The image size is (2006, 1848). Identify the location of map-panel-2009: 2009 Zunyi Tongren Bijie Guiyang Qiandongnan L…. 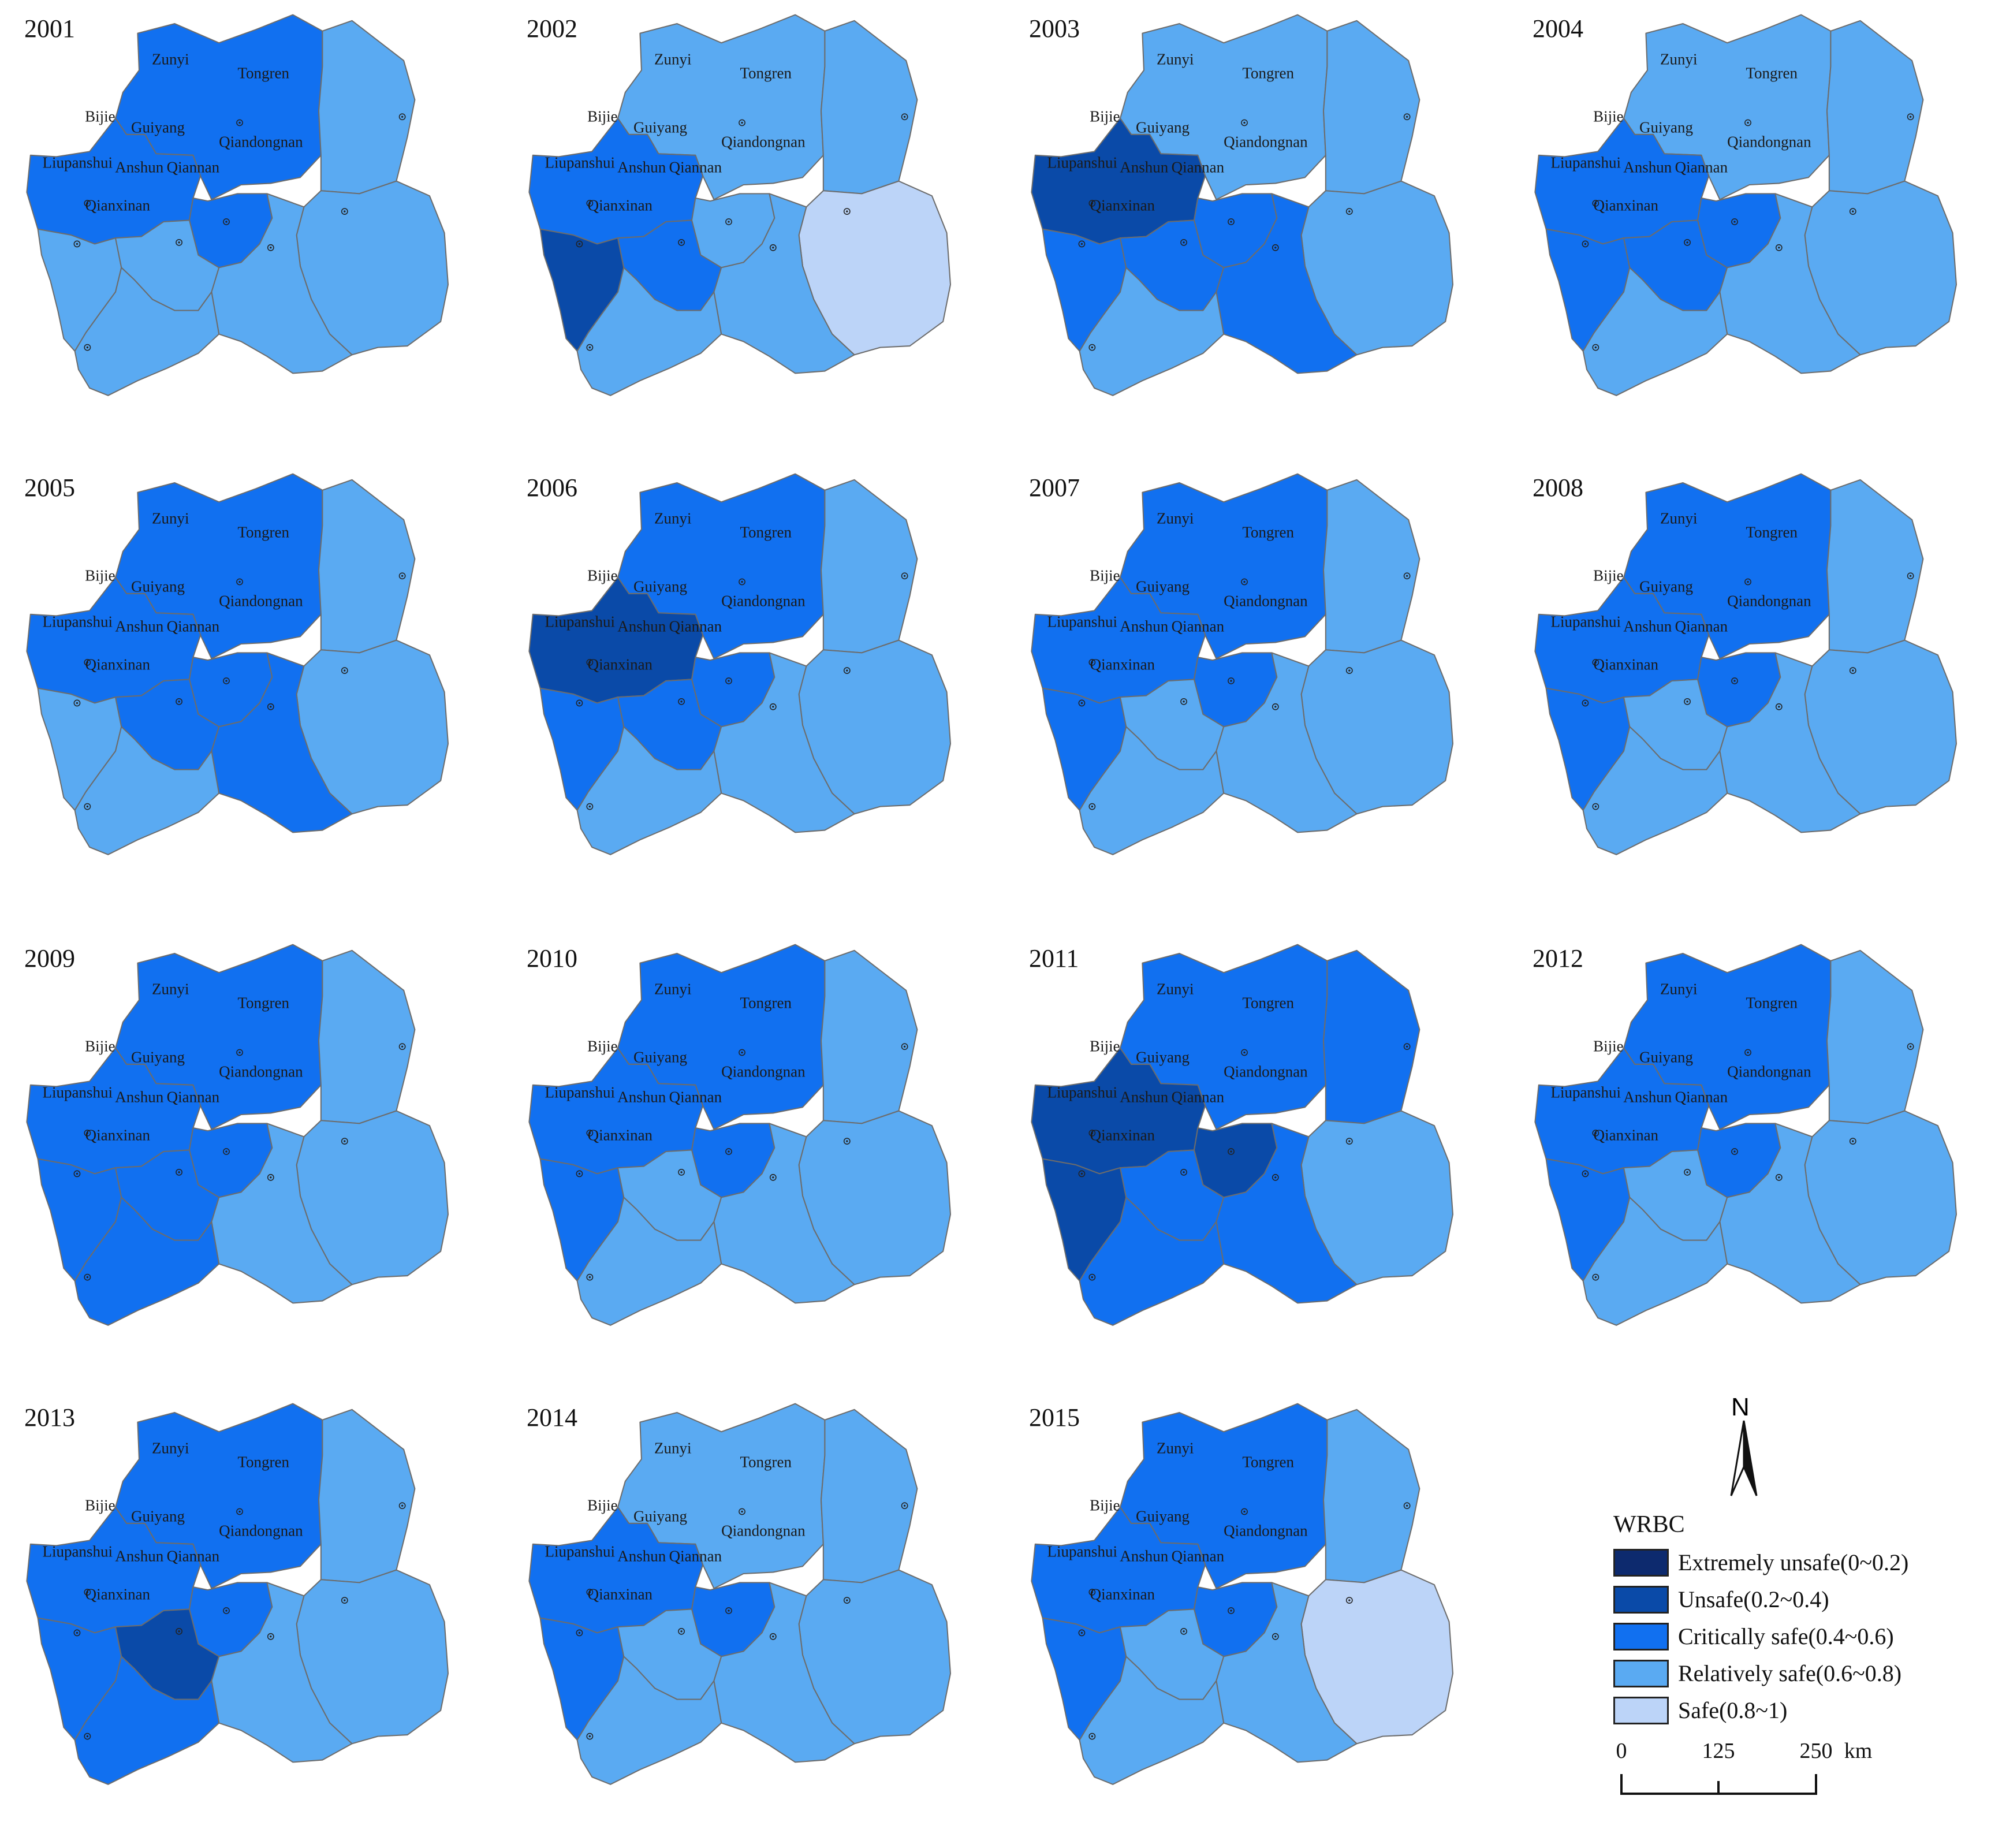
(250, 1159).